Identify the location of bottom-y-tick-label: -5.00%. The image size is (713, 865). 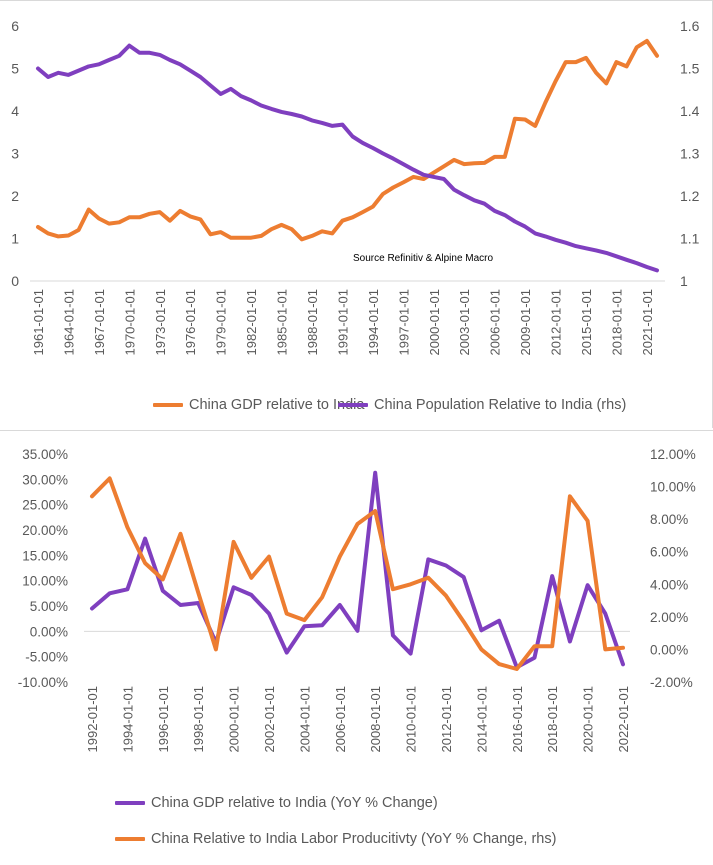
(46, 657).